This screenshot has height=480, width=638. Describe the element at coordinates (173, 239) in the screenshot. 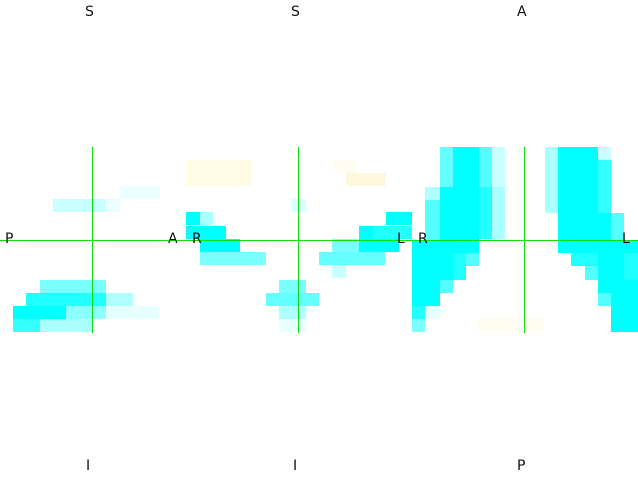

I see `orientation-label-right: A` at that location.